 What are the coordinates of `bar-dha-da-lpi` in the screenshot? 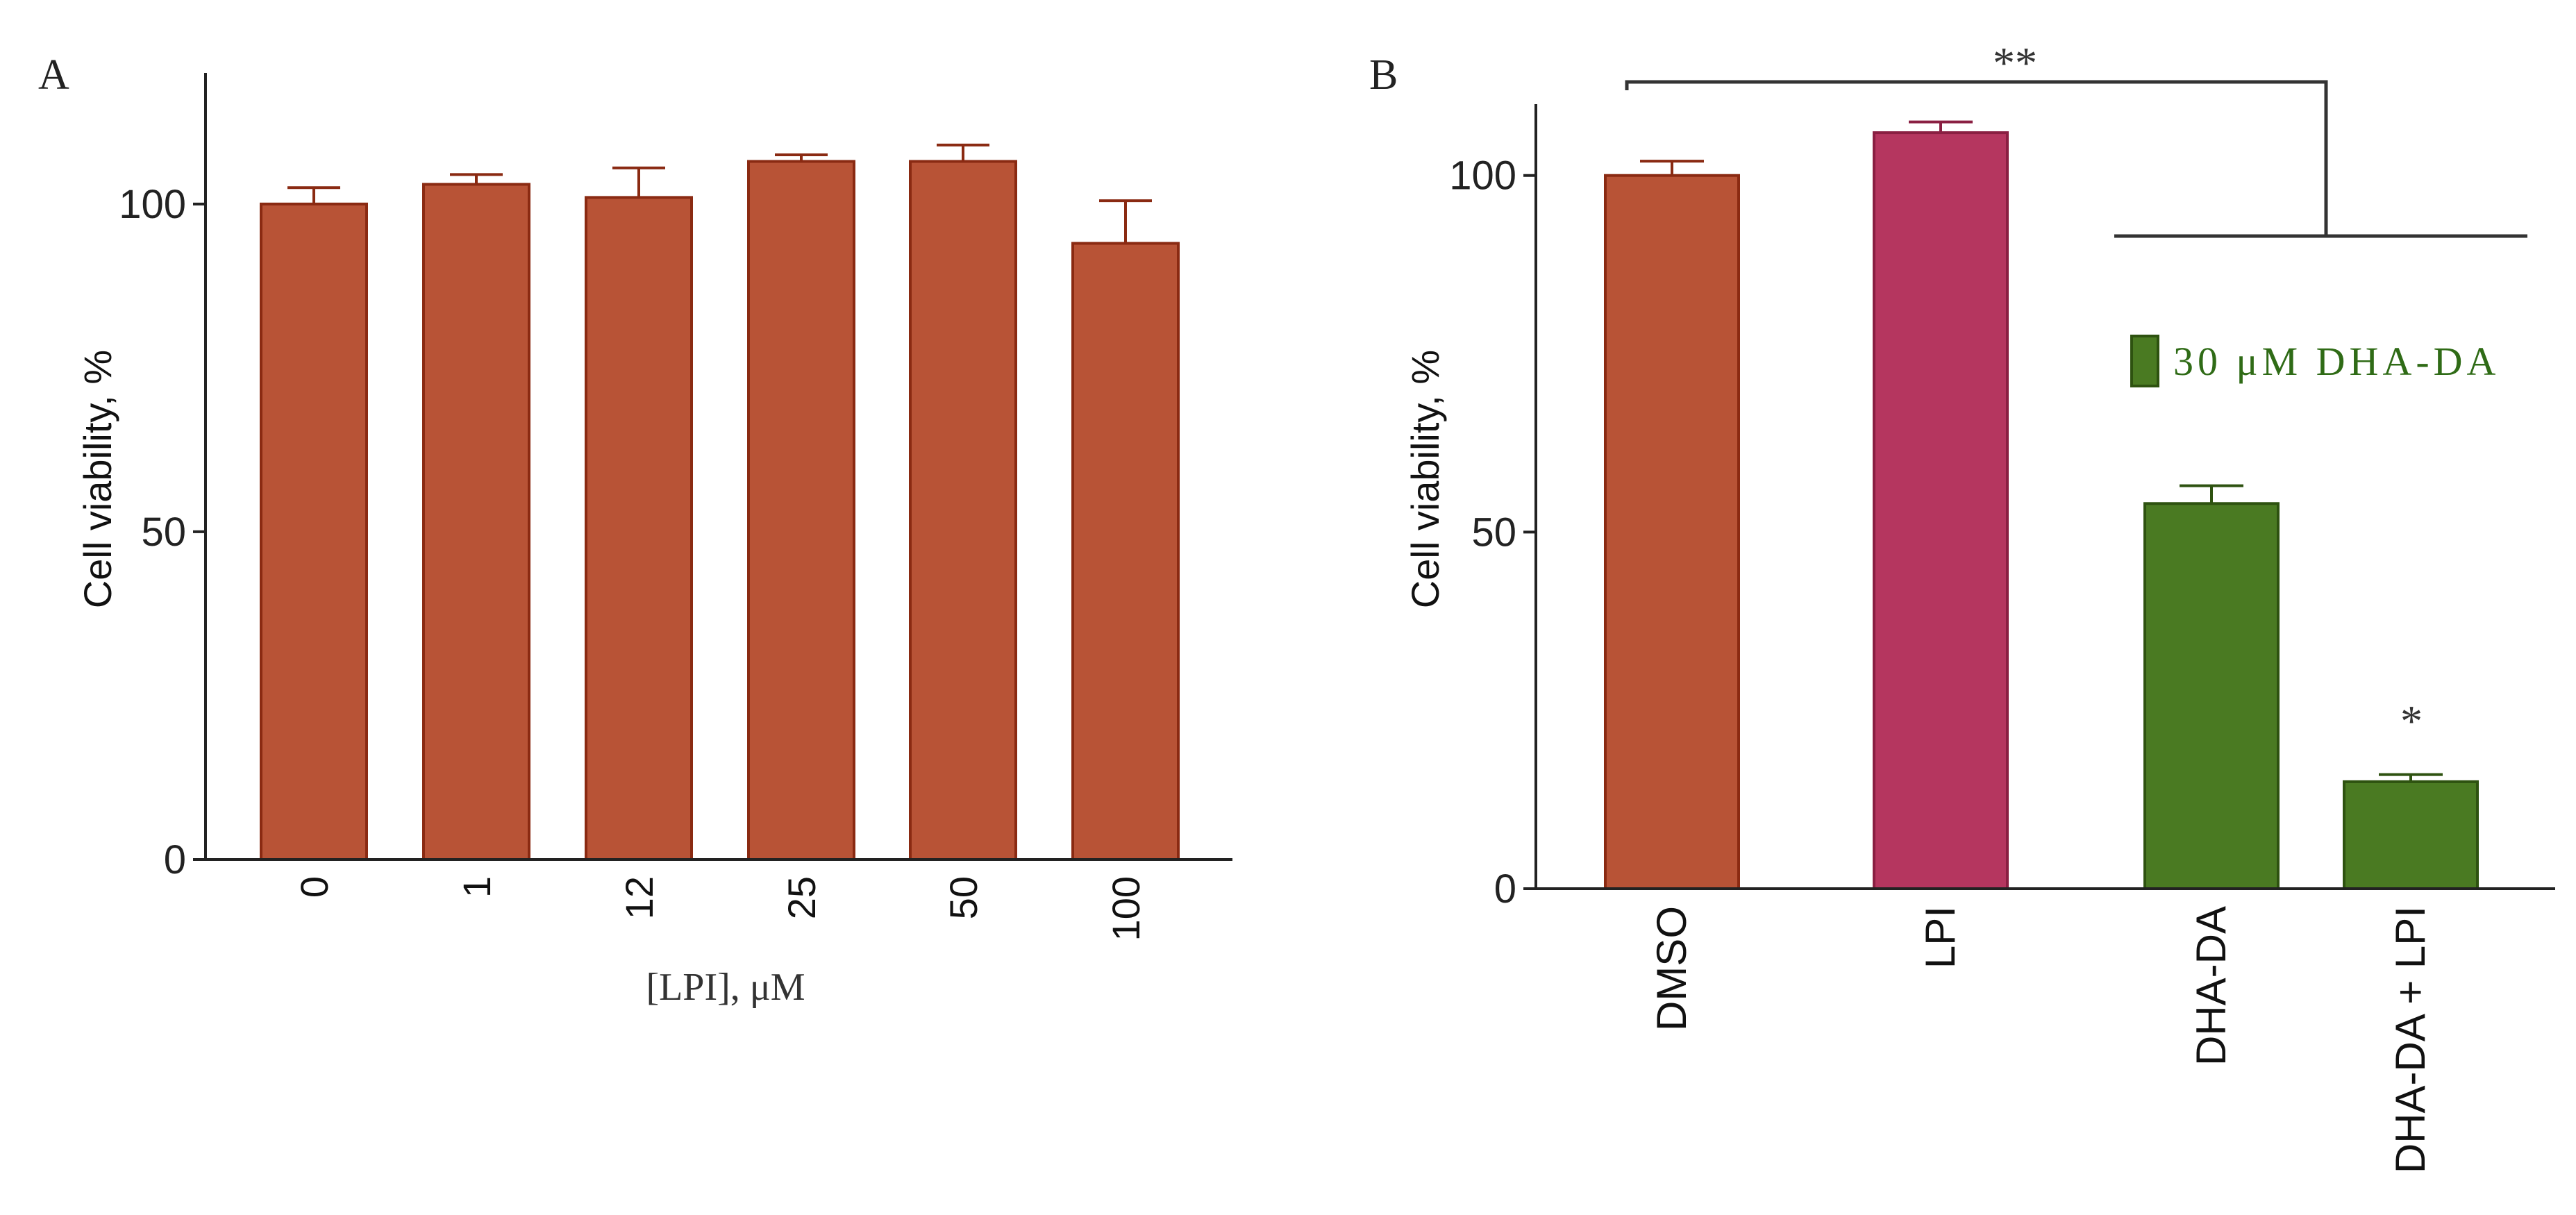 It's located at (2411, 835).